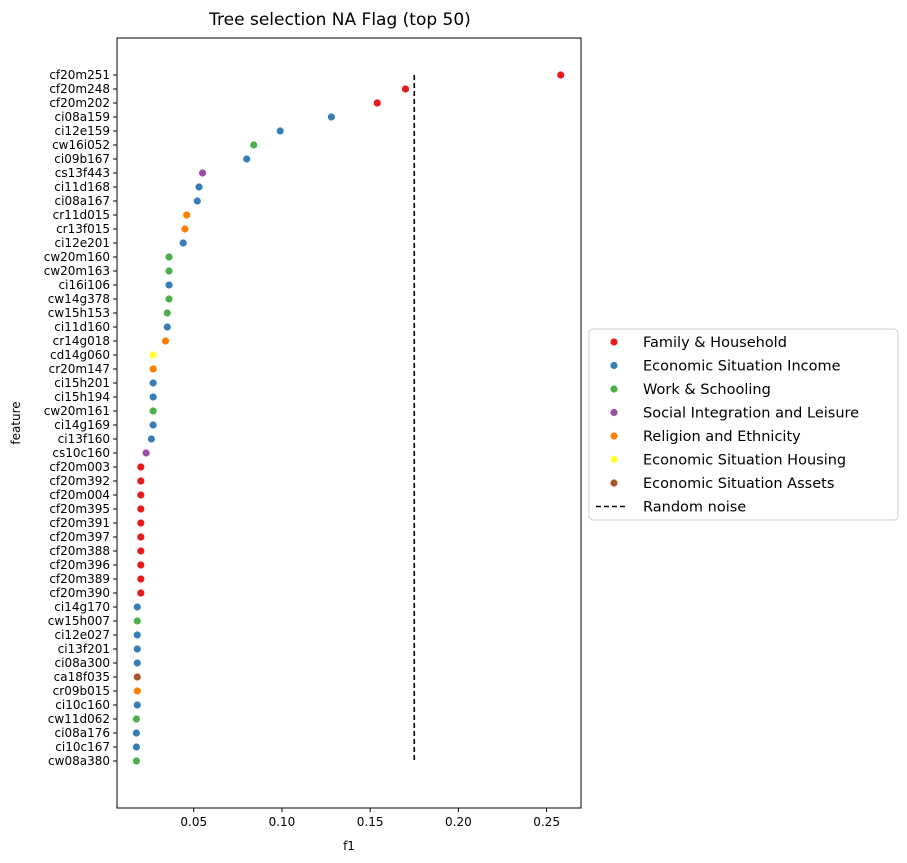  Describe the element at coordinates (84, 285) in the screenshot. I see `y-tick-label: ci16i106` at that location.